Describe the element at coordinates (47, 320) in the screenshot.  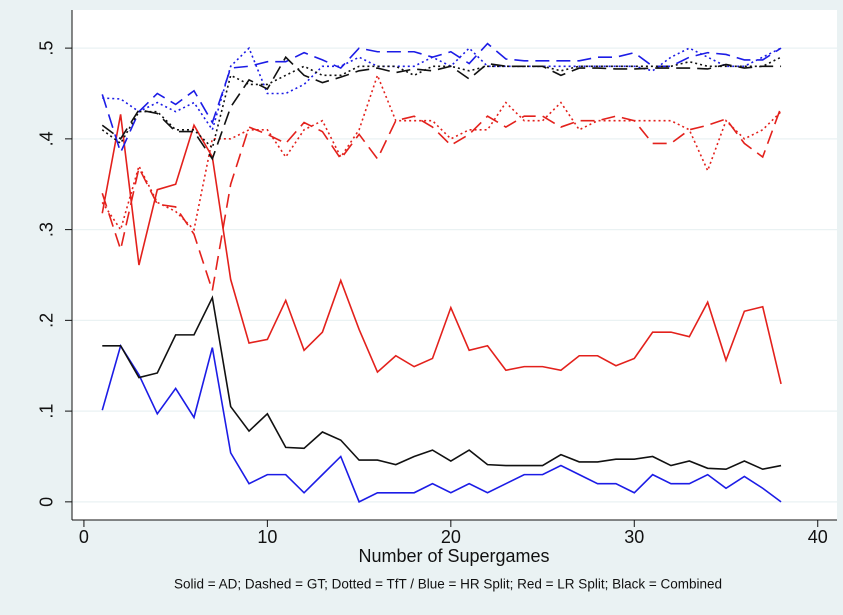
I see `y-tick-label: .2` at that location.